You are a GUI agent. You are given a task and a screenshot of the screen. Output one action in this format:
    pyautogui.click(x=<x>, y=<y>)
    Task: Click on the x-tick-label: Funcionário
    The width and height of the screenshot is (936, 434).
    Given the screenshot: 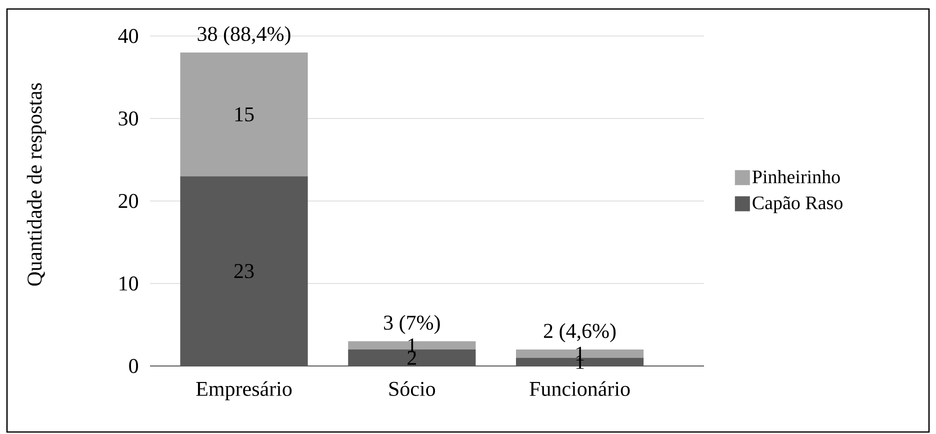 What is the action you would take?
    pyautogui.click(x=580, y=388)
    